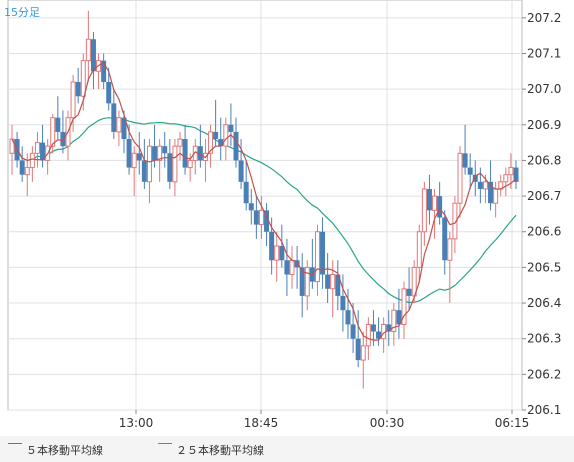  Describe the element at coordinates (544, 18) in the screenshot. I see `y-tick-label: 207.2` at that location.